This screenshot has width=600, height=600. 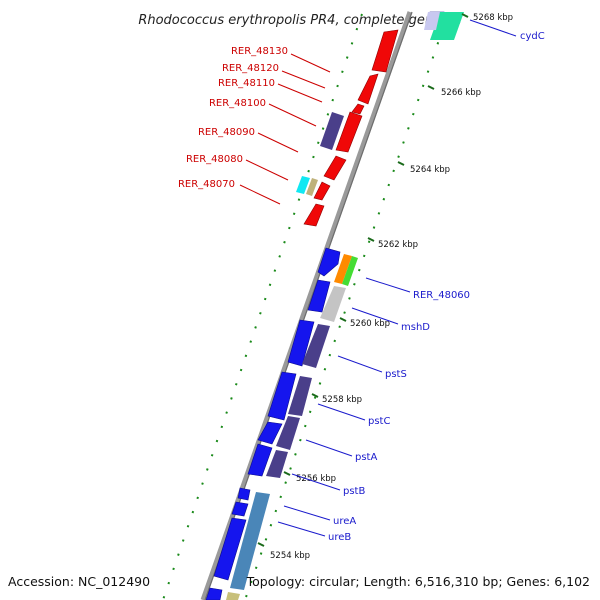 I want to click on gene-label: pstS, so click(x=396, y=374).